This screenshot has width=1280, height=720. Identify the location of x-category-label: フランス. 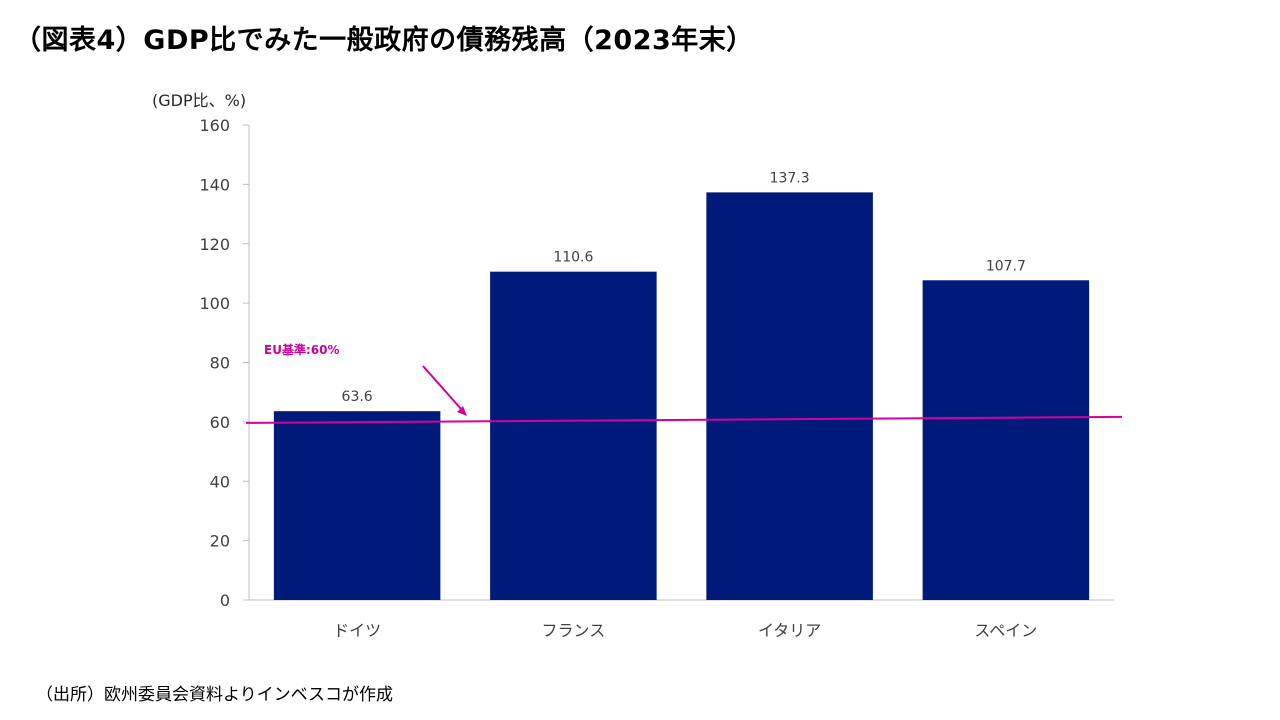
(574, 630).